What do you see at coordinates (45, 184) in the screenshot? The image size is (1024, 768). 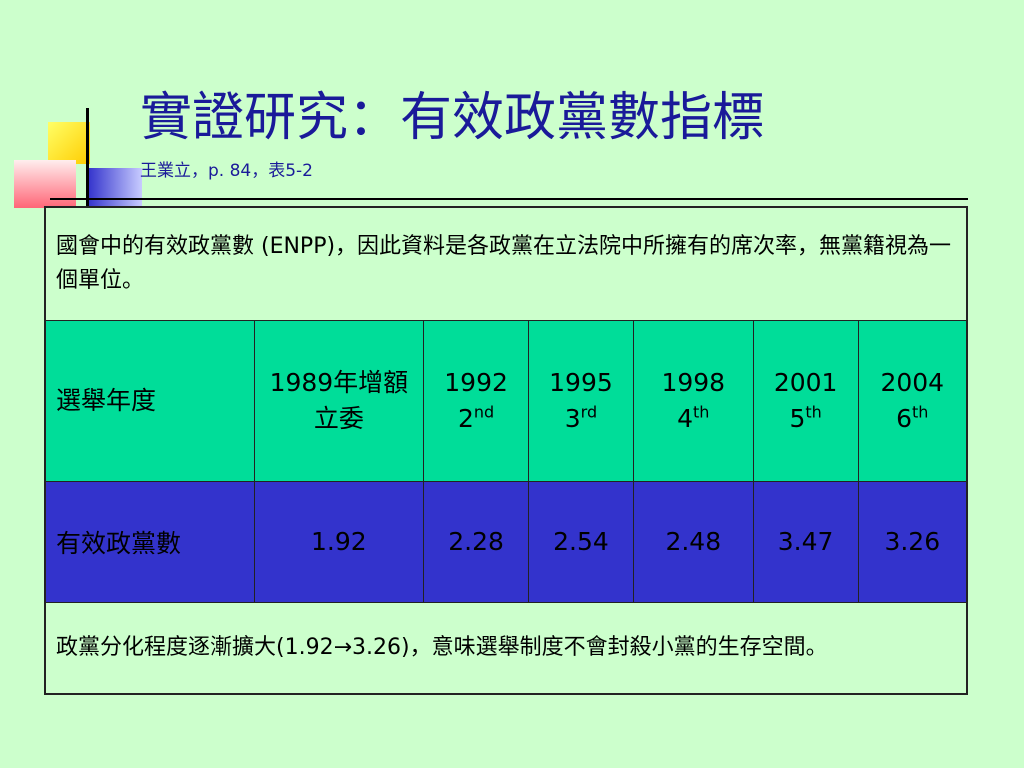 I see `red-square-decoration` at bounding box center [45, 184].